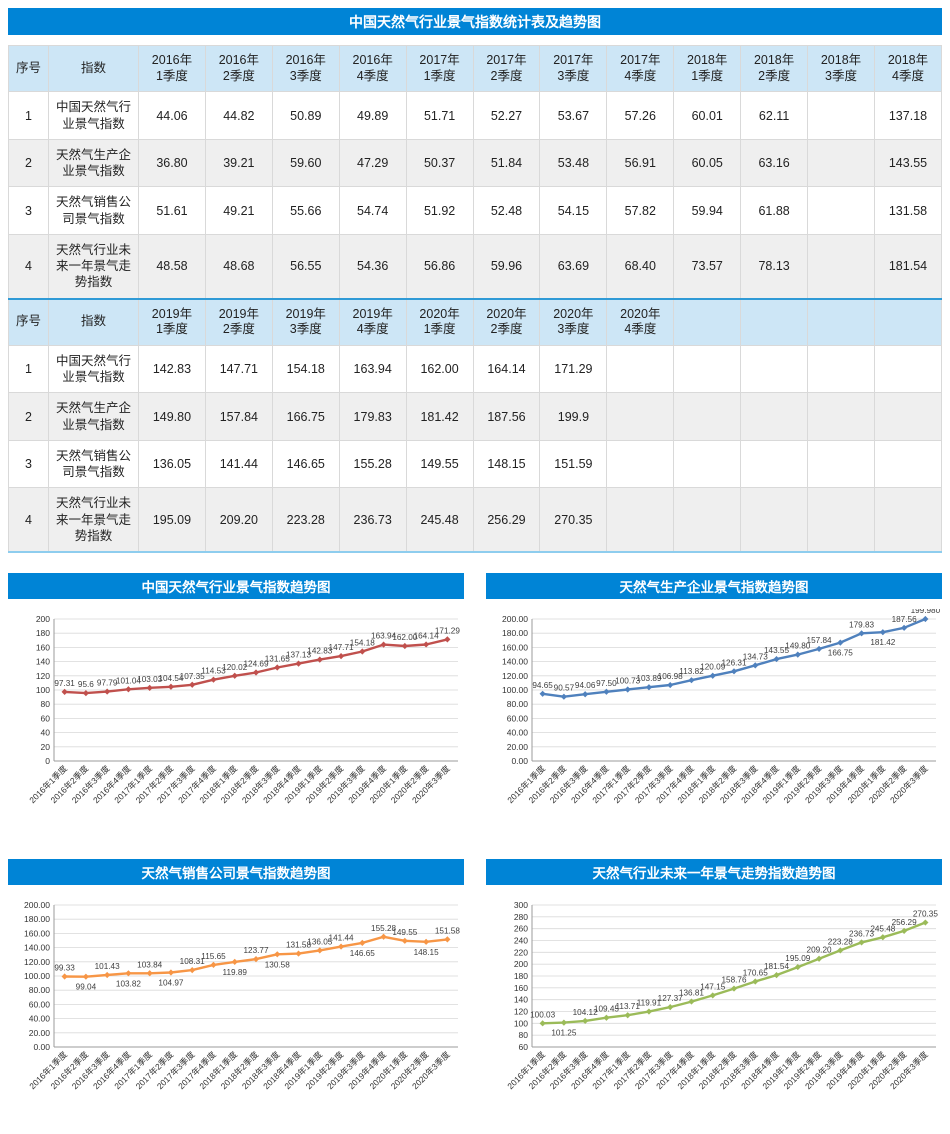  What do you see at coordinates (707, 163) in the screenshot?
I see `value-cell: 60.05` at bounding box center [707, 163].